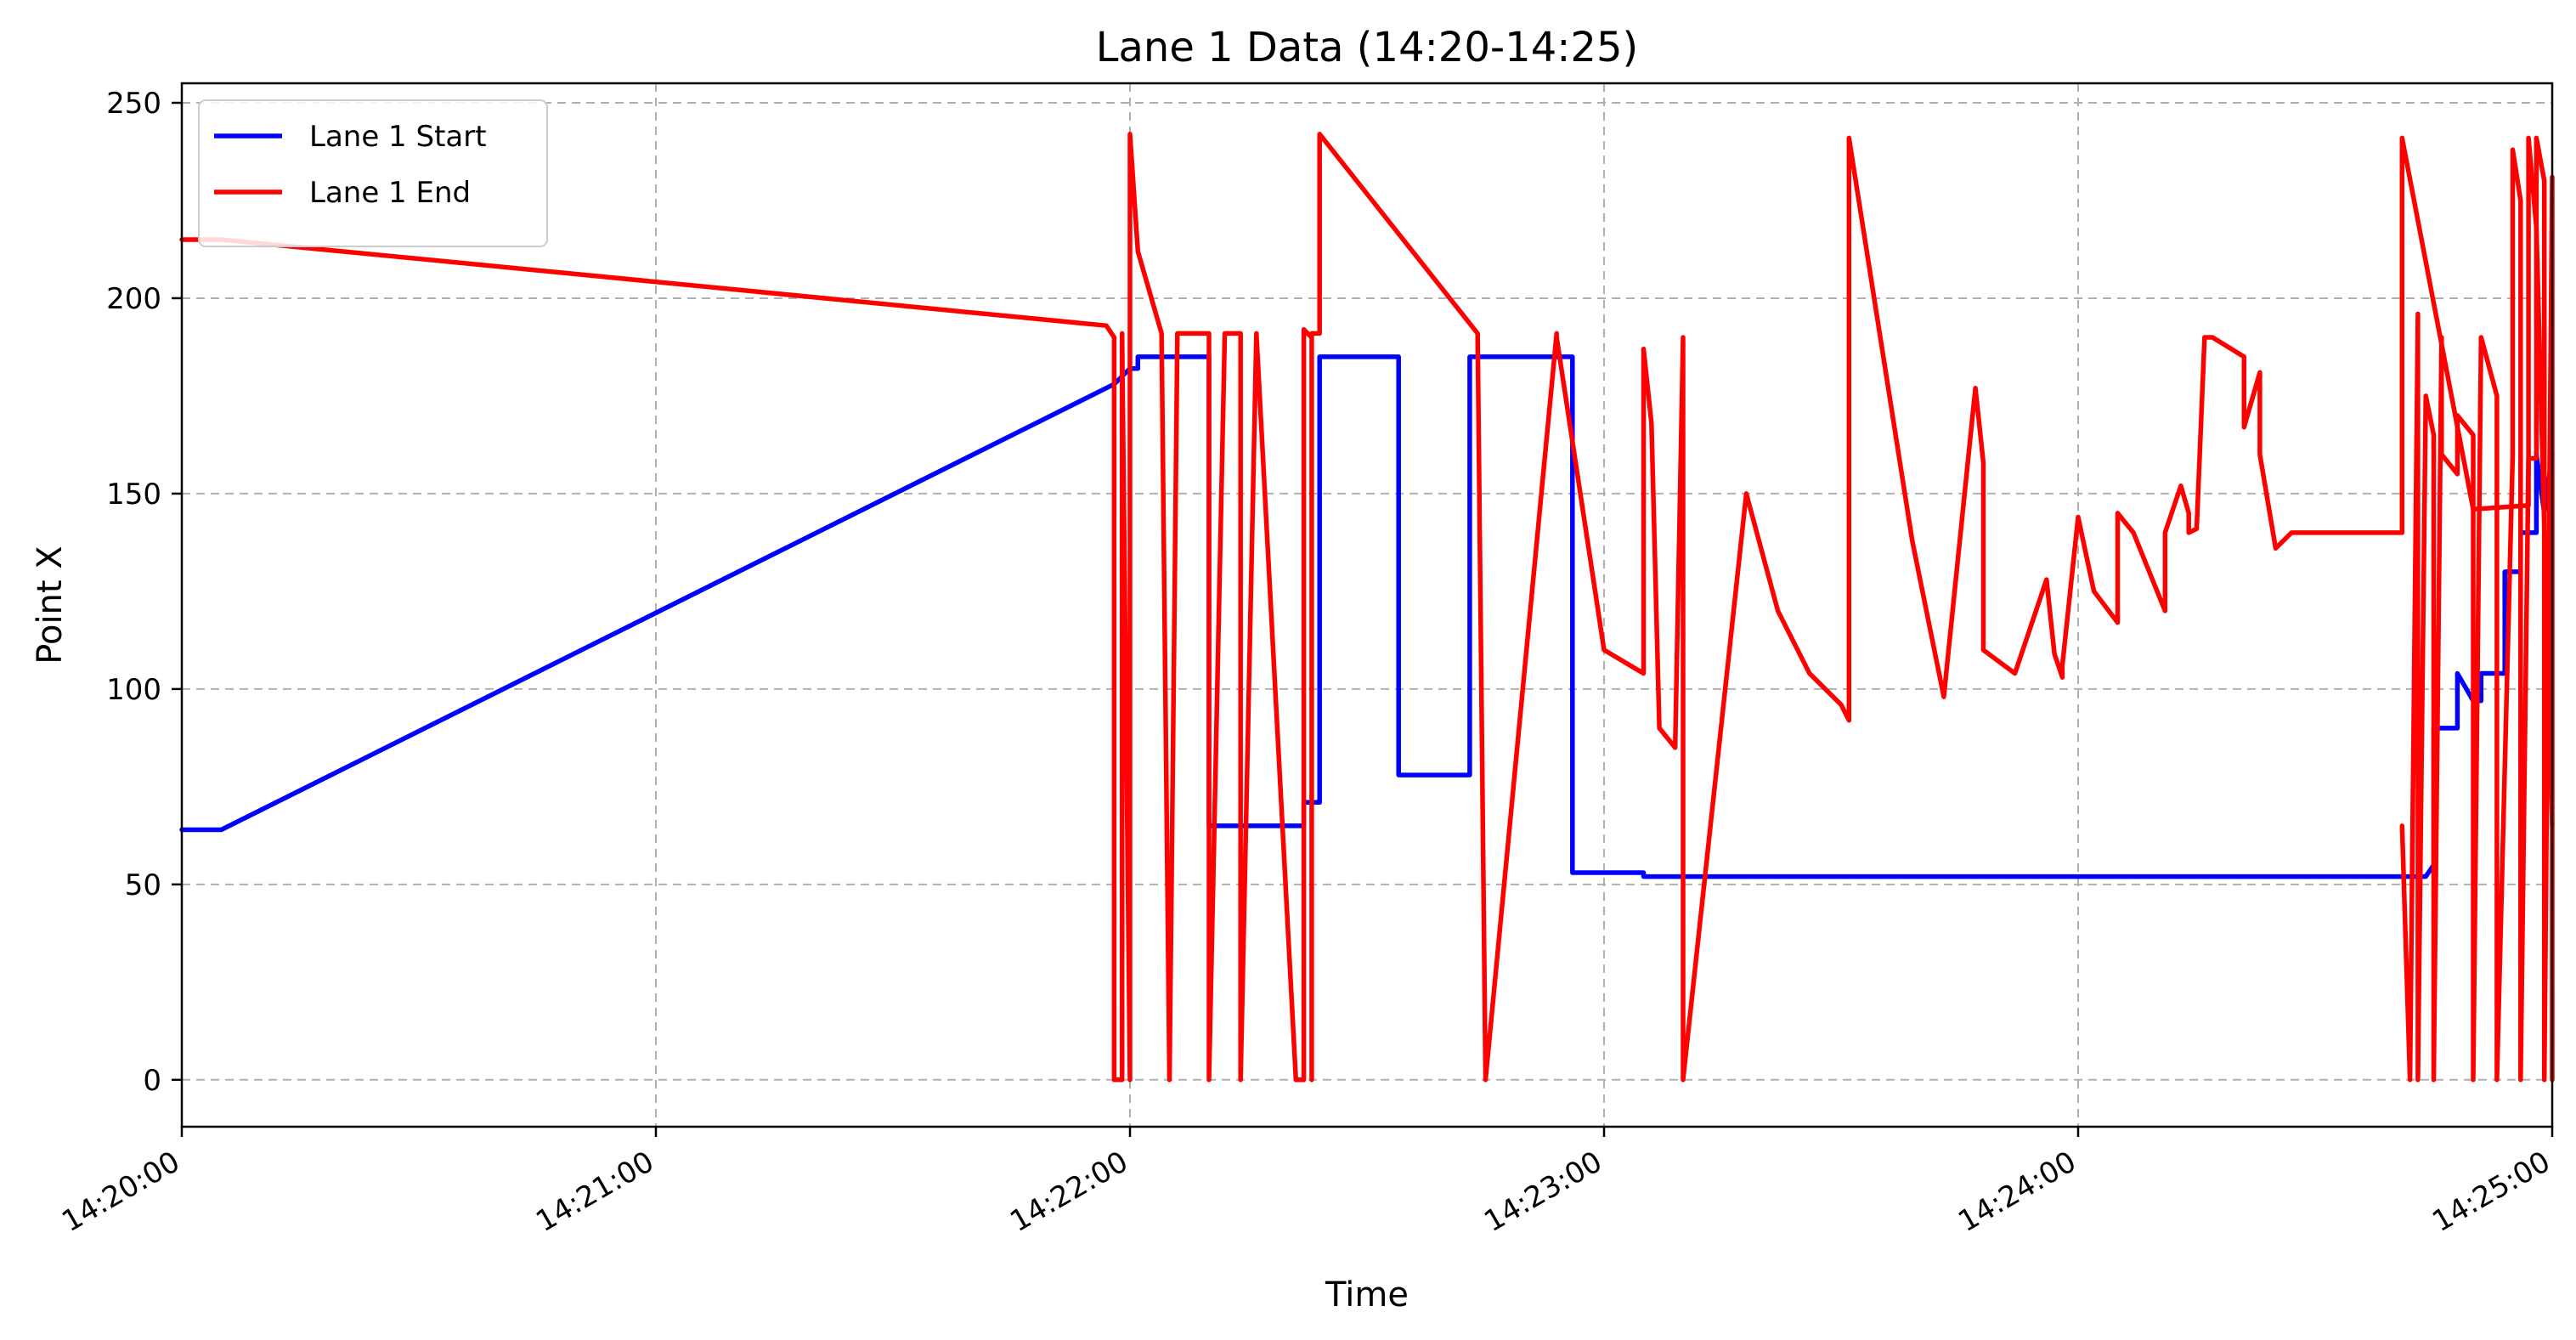 The height and width of the screenshot is (1340, 2576). Describe the element at coordinates (133, 104) in the screenshot. I see `y-tick-label: 250` at that location.